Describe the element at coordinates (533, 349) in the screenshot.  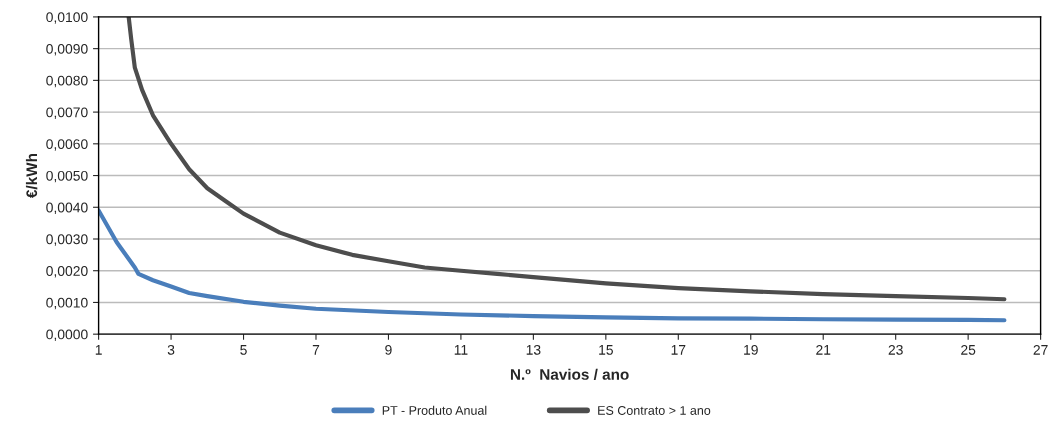
I see `x-tick-label: 13` at that location.